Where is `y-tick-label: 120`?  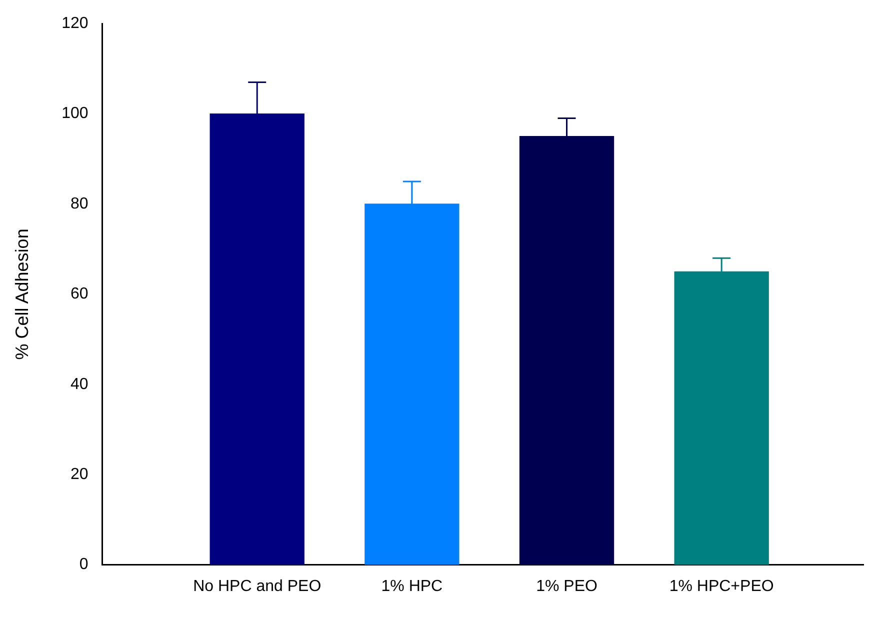
y-tick-label: 120 is located at coordinates (75, 23).